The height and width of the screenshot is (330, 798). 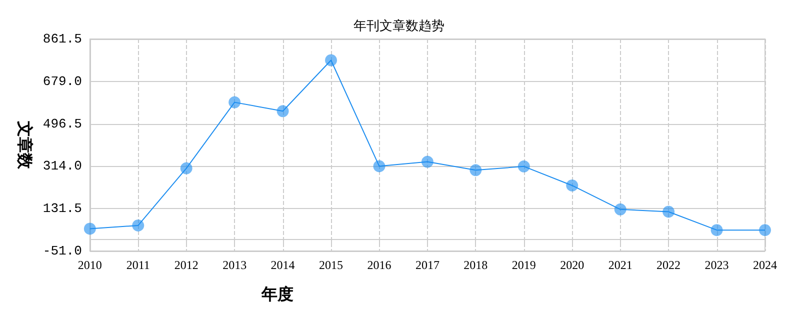 What do you see at coordinates (25, 145) in the screenshot?
I see `y-axis-title: 文章数` at bounding box center [25, 145].